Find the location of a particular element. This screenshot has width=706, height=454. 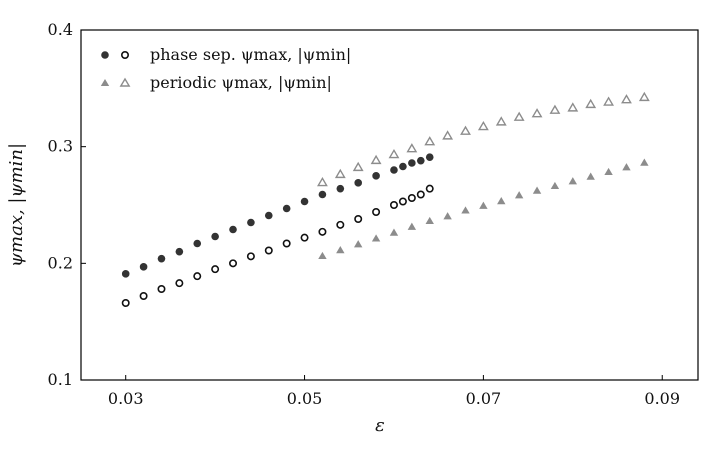

legend-marker-phase-filled is located at coordinates (105, 55).